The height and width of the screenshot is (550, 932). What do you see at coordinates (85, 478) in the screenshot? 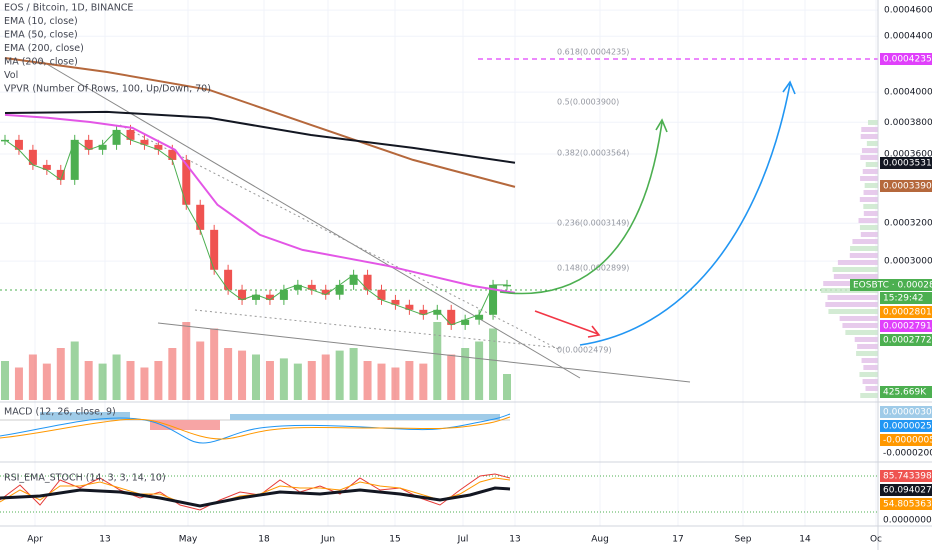
I see `rsi-title: RSI_EMA_STOCH (14, 3, 3, 14, 10)` at bounding box center [85, 478].